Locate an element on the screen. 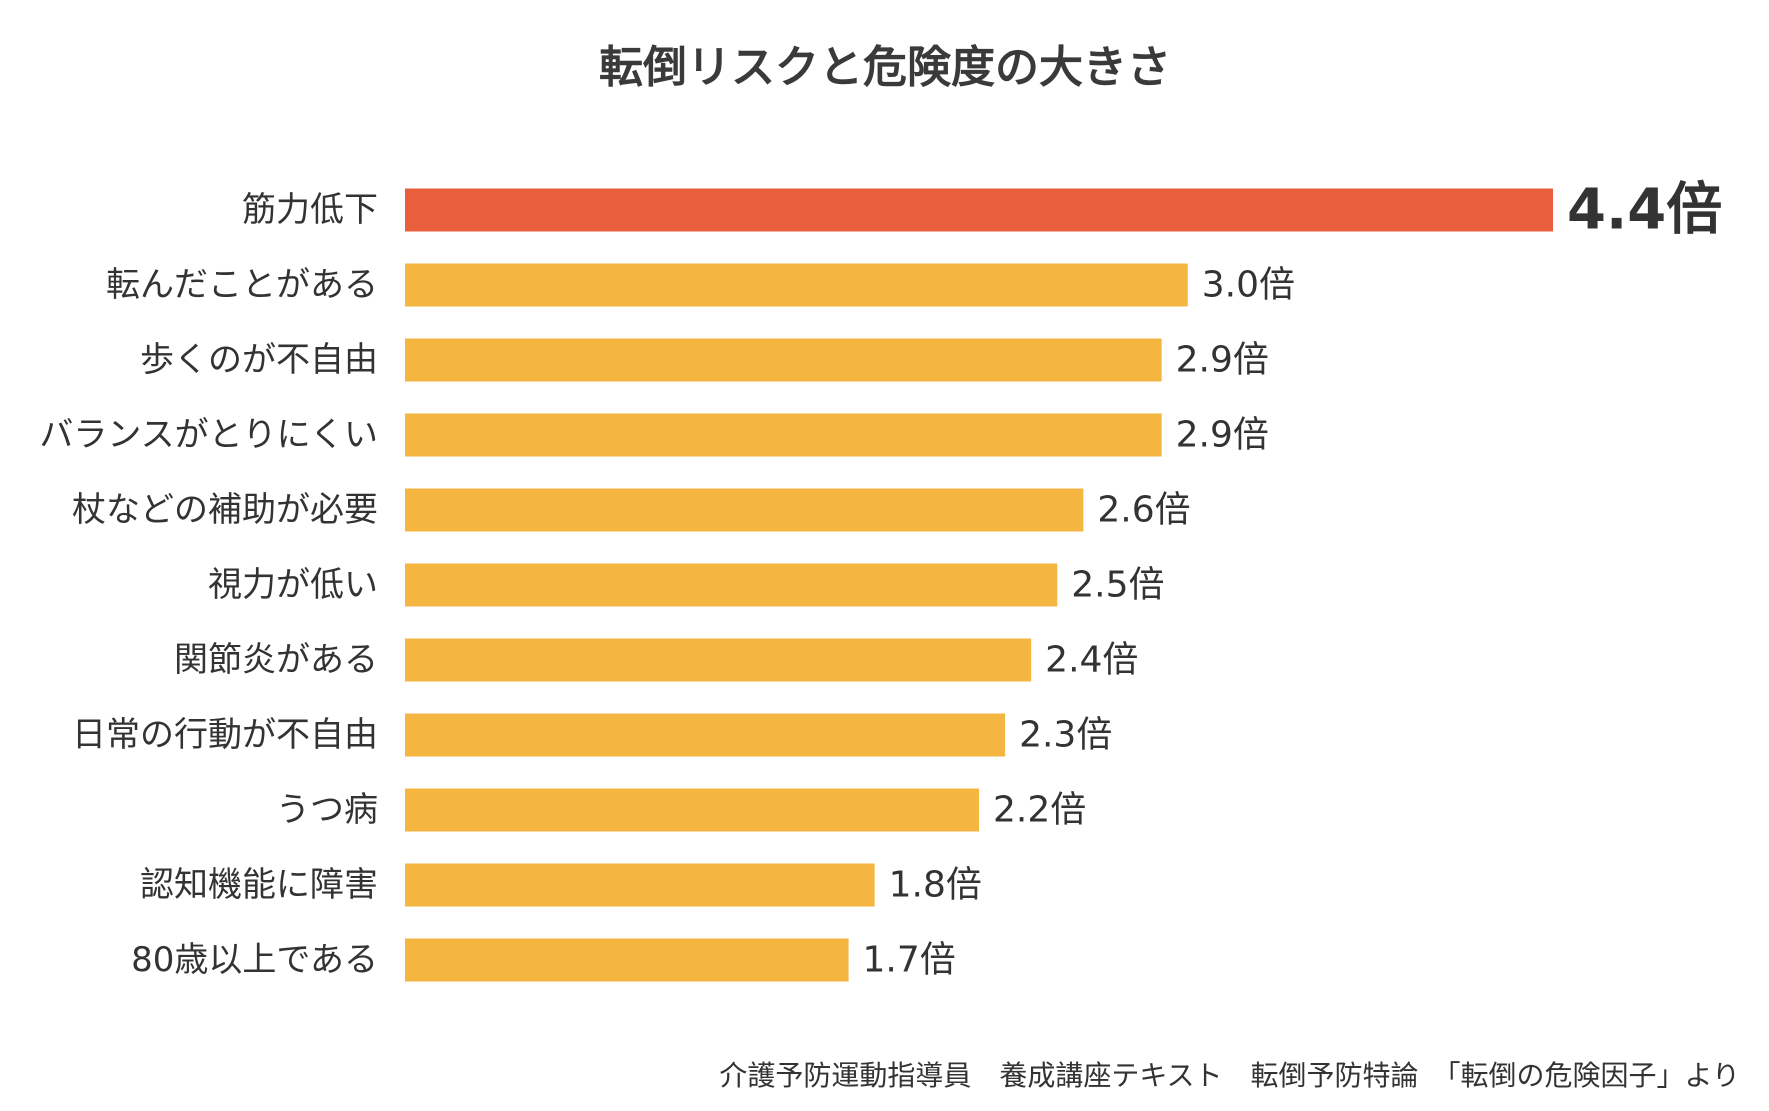 The height and width of the screenshot is (1111, 1769). bar-highlight is located at coordinates (979, 210).